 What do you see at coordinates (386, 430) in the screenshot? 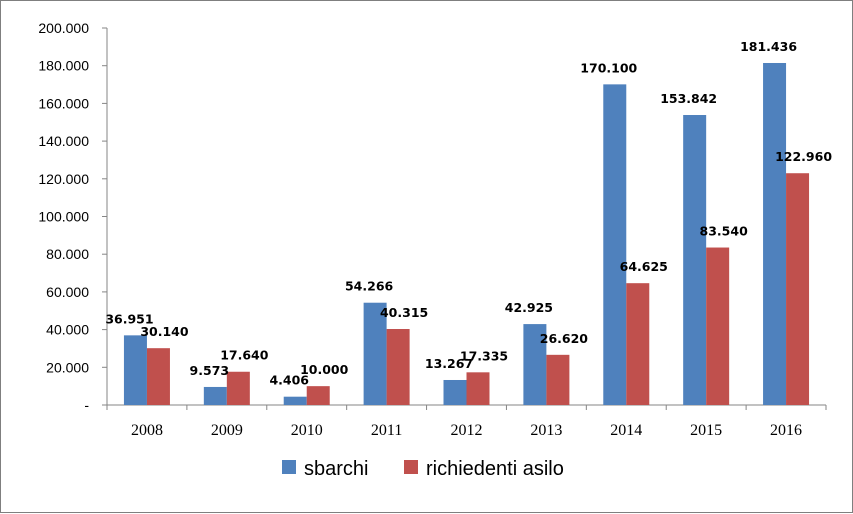
I see `x-tick-label: 2011` at bounding box center [386, 430].